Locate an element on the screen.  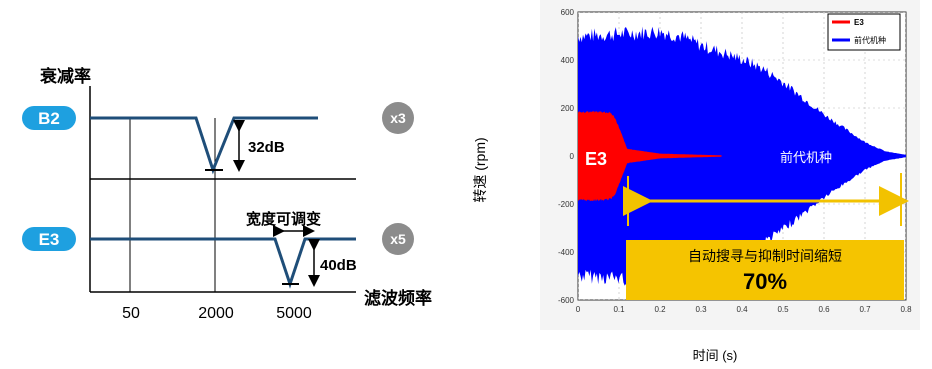
badge-b2 is located at coordinates (49, 118).